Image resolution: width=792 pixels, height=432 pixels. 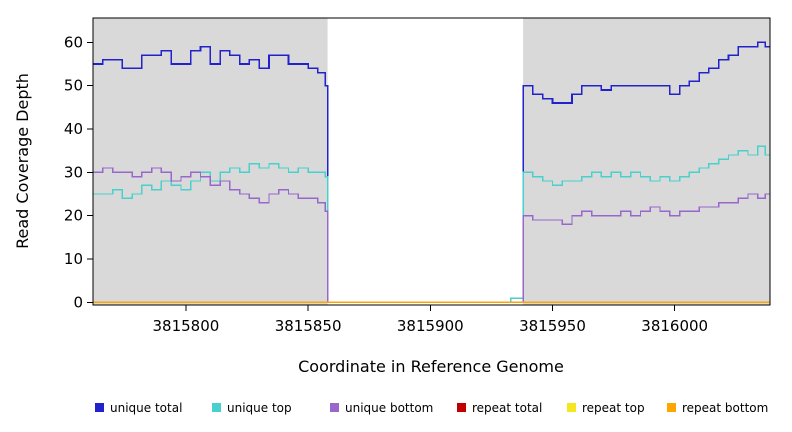 I want to click on x-tick-label: 3816000, so click(x=674, y=326).